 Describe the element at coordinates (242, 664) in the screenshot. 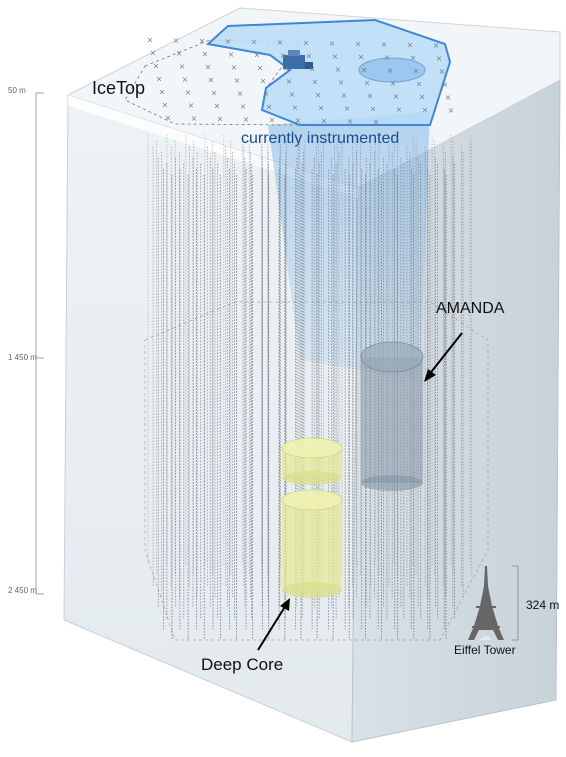

I see `deep-core-label: Deep Core` at that location.